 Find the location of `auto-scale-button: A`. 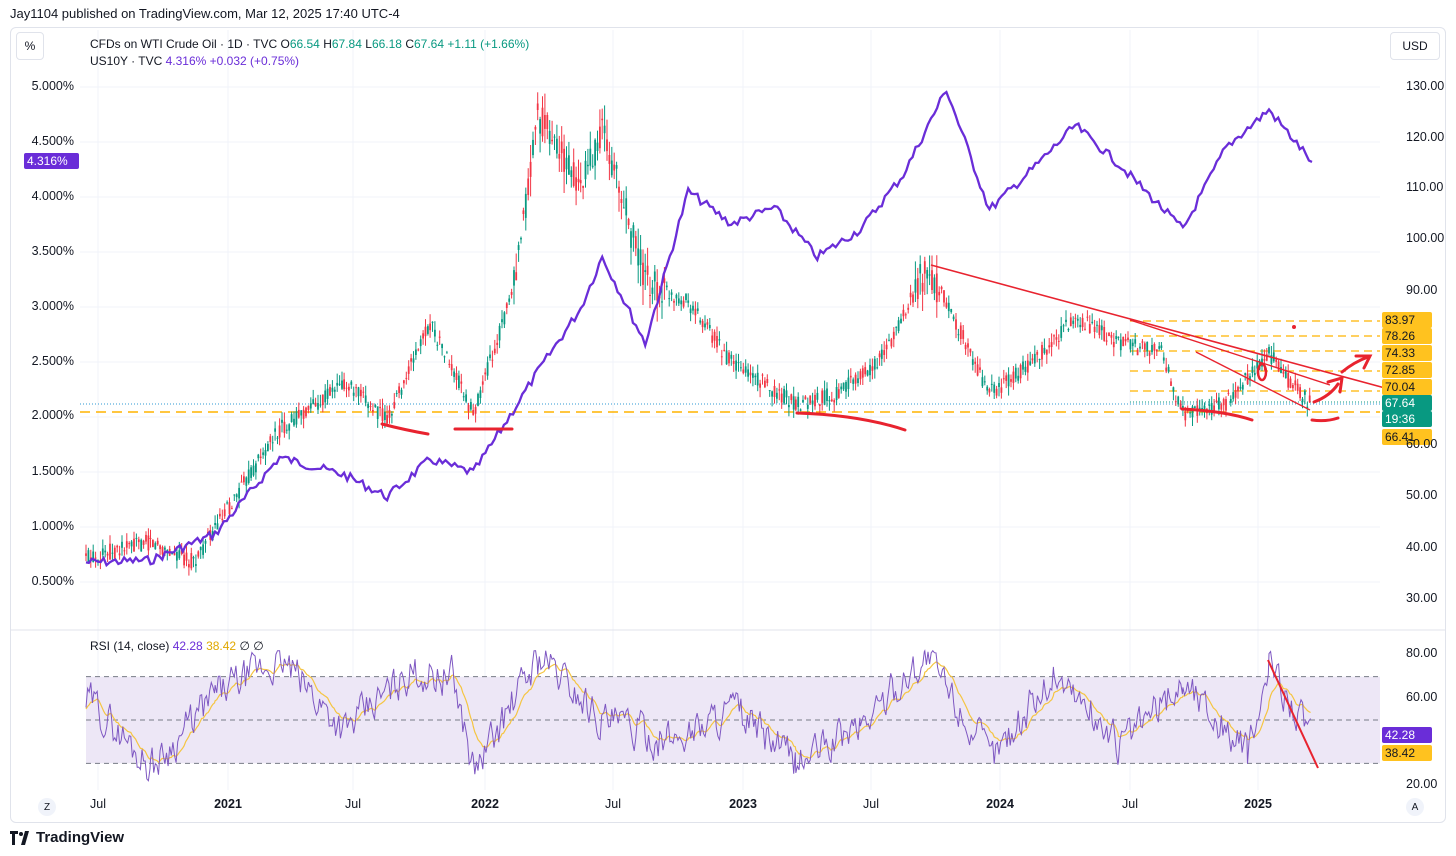

auto-scale-button: A is located at coordinates (1415, 807).